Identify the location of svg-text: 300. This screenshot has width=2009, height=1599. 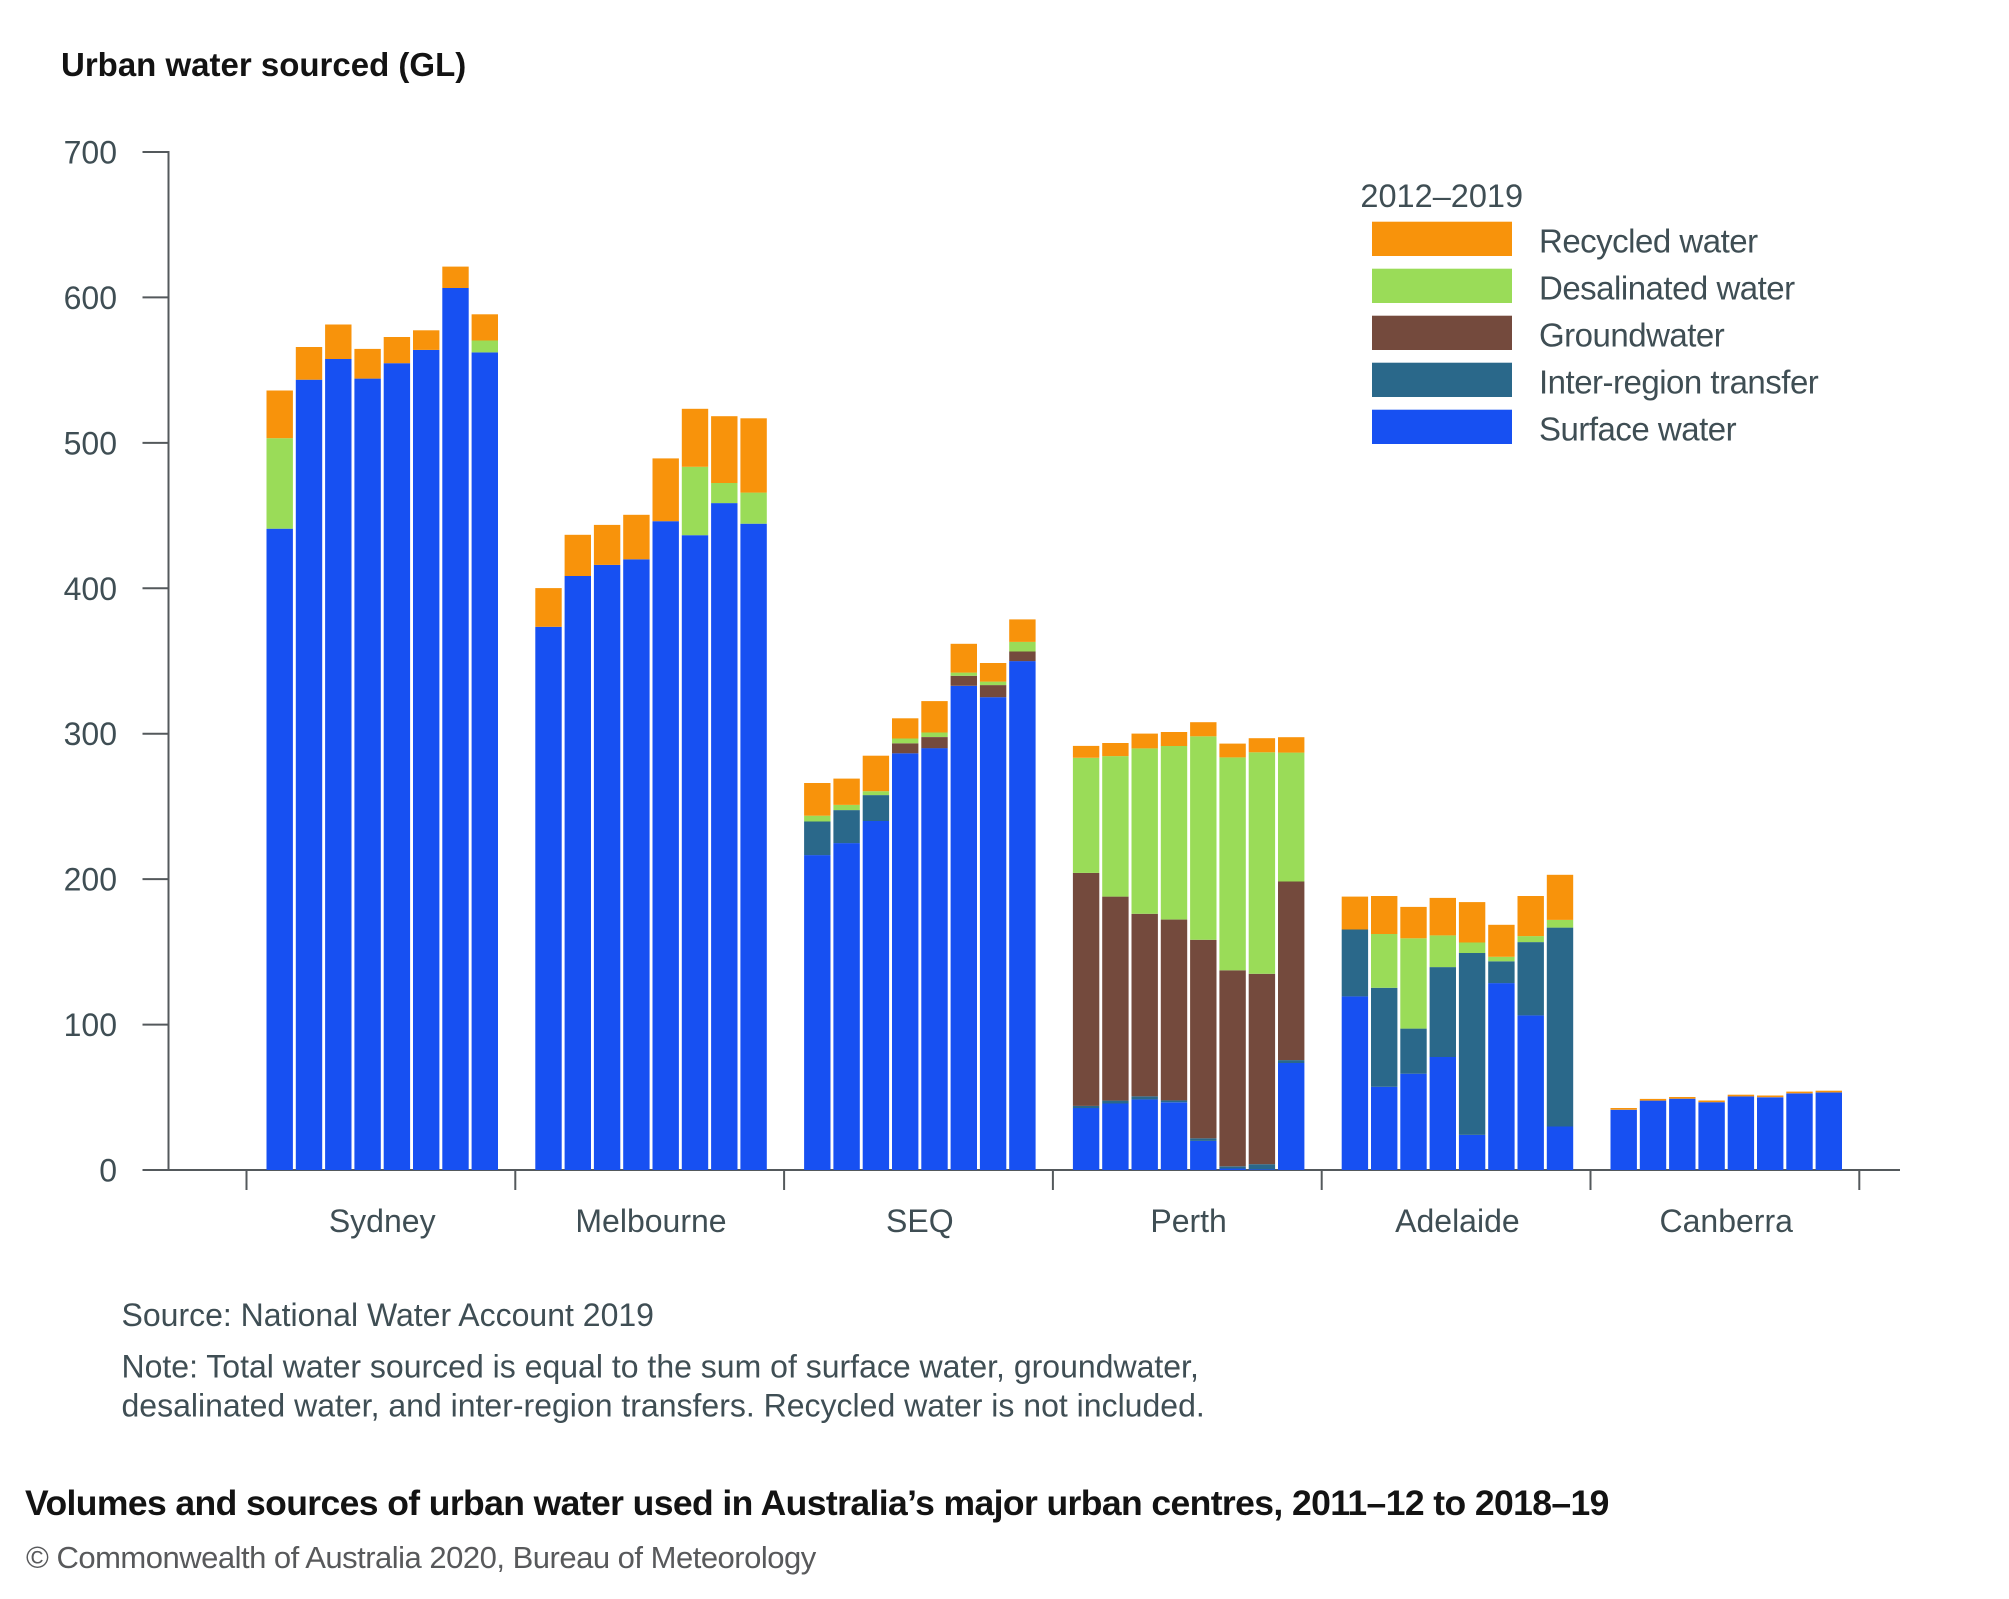
(90, 734).